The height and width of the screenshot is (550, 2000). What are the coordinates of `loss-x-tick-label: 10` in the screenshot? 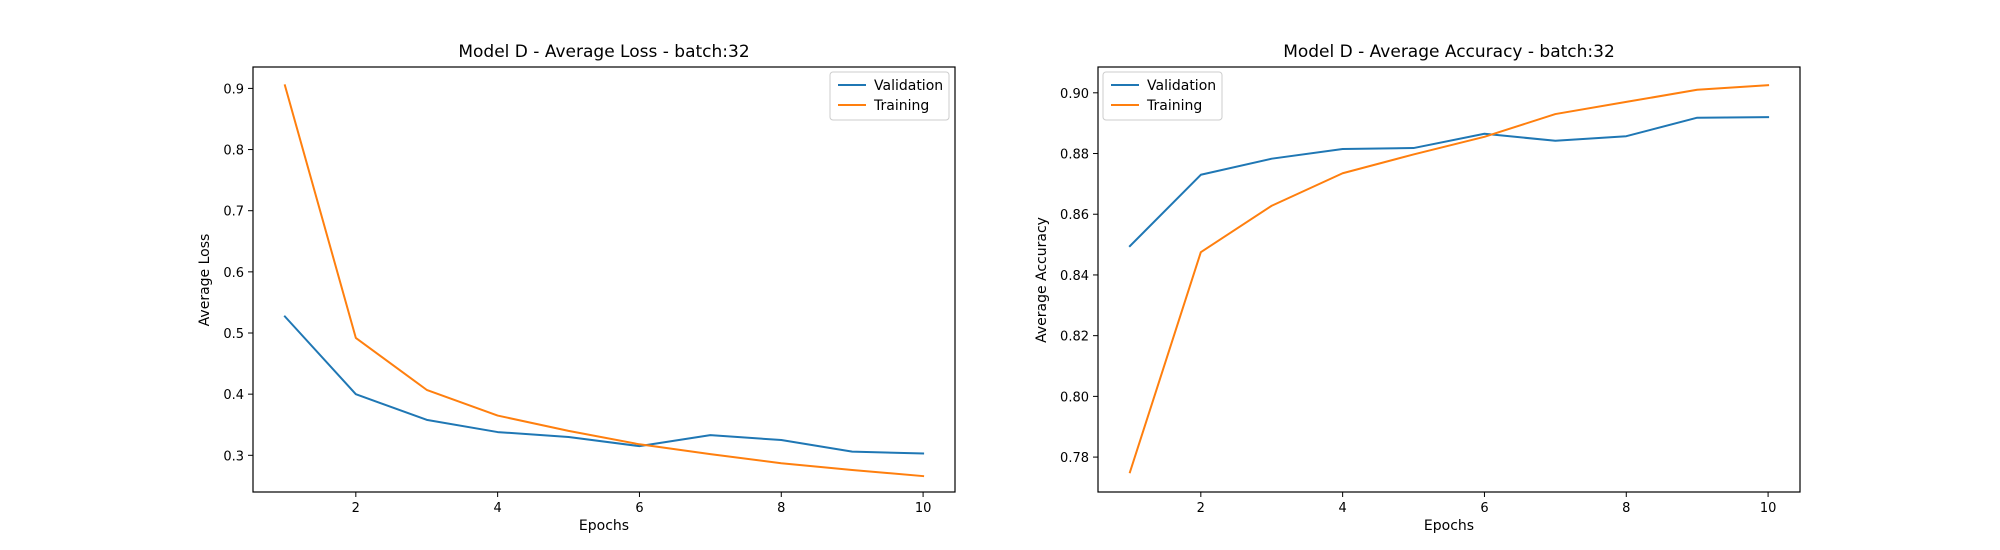 It's located at (923, 508).